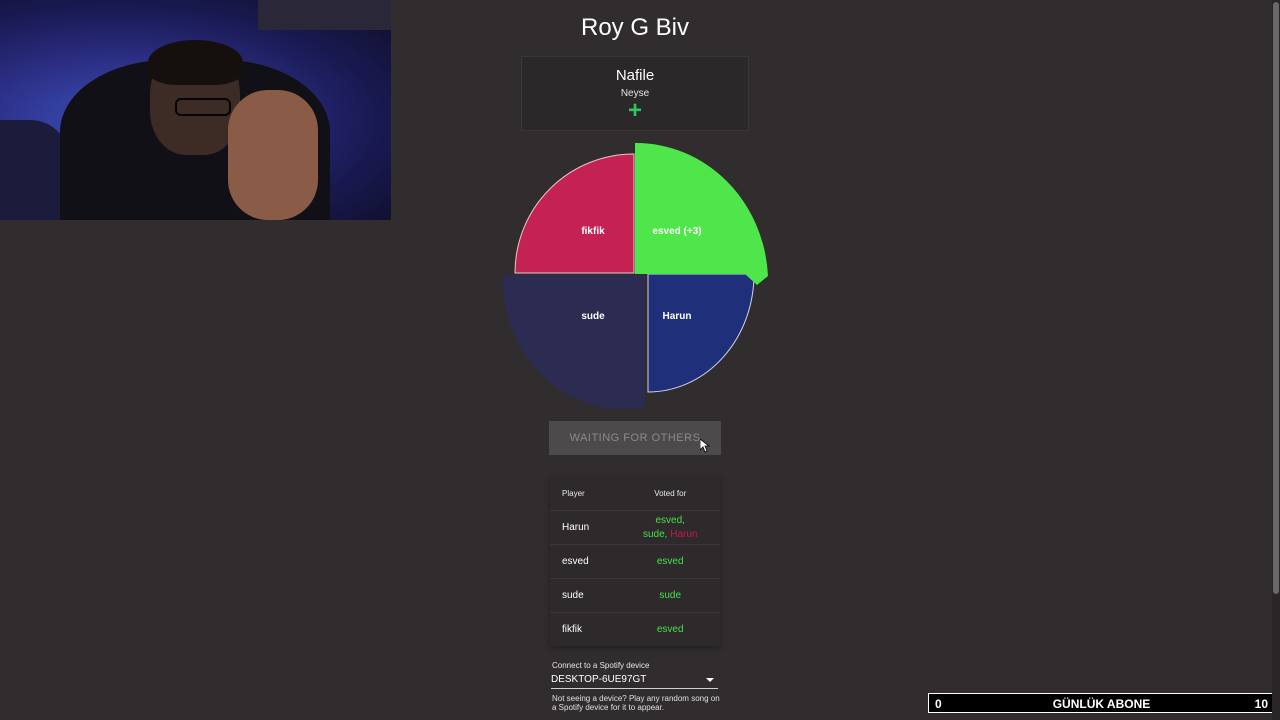  What do you see at coordinates (574, 213) in the screenshot?
I see `wheel-segment-fikfik` at bounding box center [574, 213].